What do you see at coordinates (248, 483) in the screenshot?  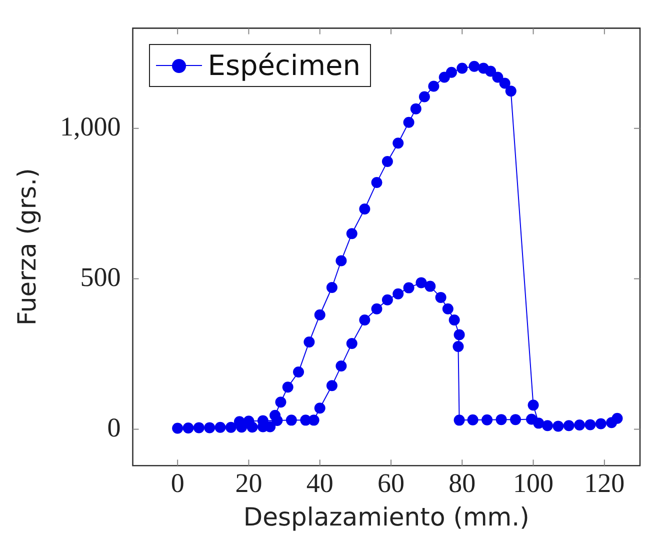 I see `x-tick-label: 20` at bounding box center [248, 483].